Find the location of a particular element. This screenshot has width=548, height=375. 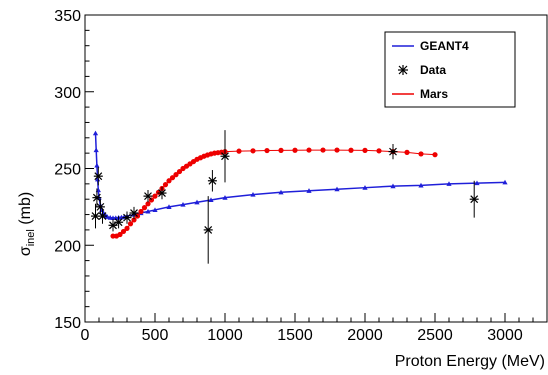

x-tick-label: 0 is located at coordinates (85, 335).